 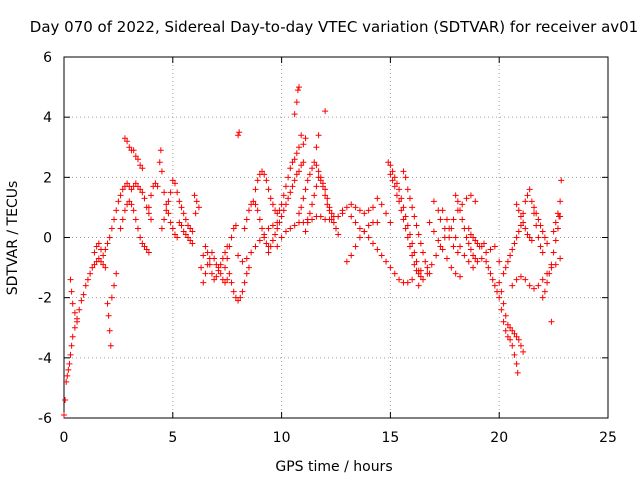 I want to click on x-tick-label: 0, so click(x=64, y=438).